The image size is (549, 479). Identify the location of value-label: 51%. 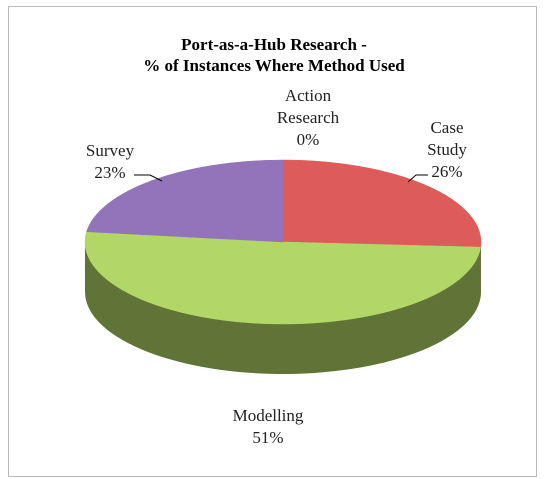
(268, 437).